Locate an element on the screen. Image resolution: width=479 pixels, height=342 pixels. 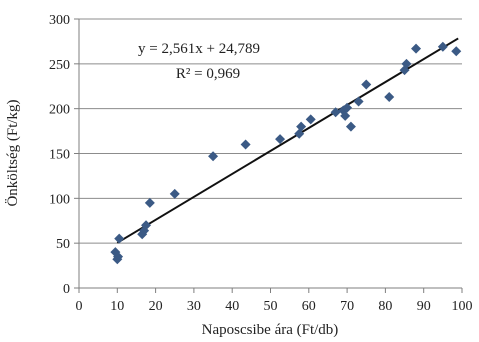
x-tick-label-20: 20 is located at coordinates (156, 306).